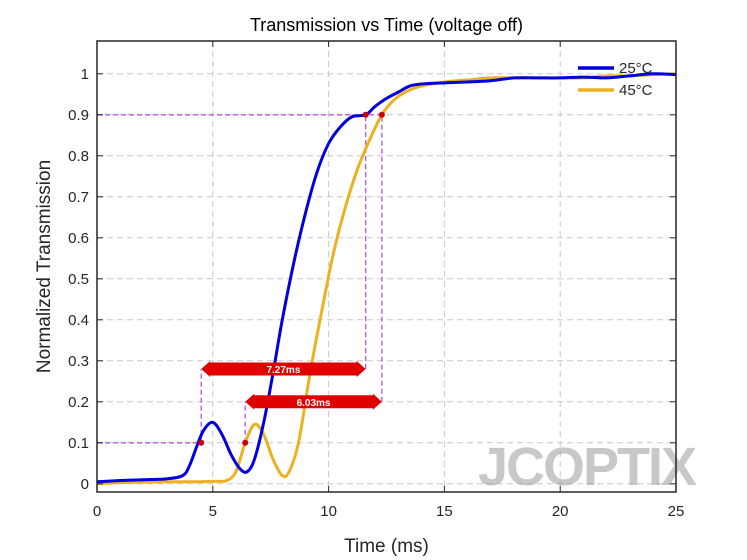 This screenshot has width=747, height=560. What do you see at coordinates (78, 156) in the screenshot?
I see `y-tick-label: 0.8` at bounding box center [78, 156].